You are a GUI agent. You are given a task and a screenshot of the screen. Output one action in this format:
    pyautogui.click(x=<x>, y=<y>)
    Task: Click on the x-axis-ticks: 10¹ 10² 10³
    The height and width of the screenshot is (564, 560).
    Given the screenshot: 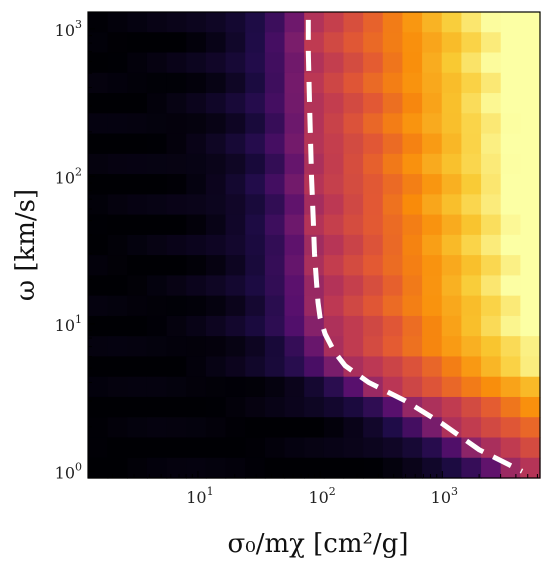 What is the action you would take?
    pyautogui.click(x=325, y=489)
    